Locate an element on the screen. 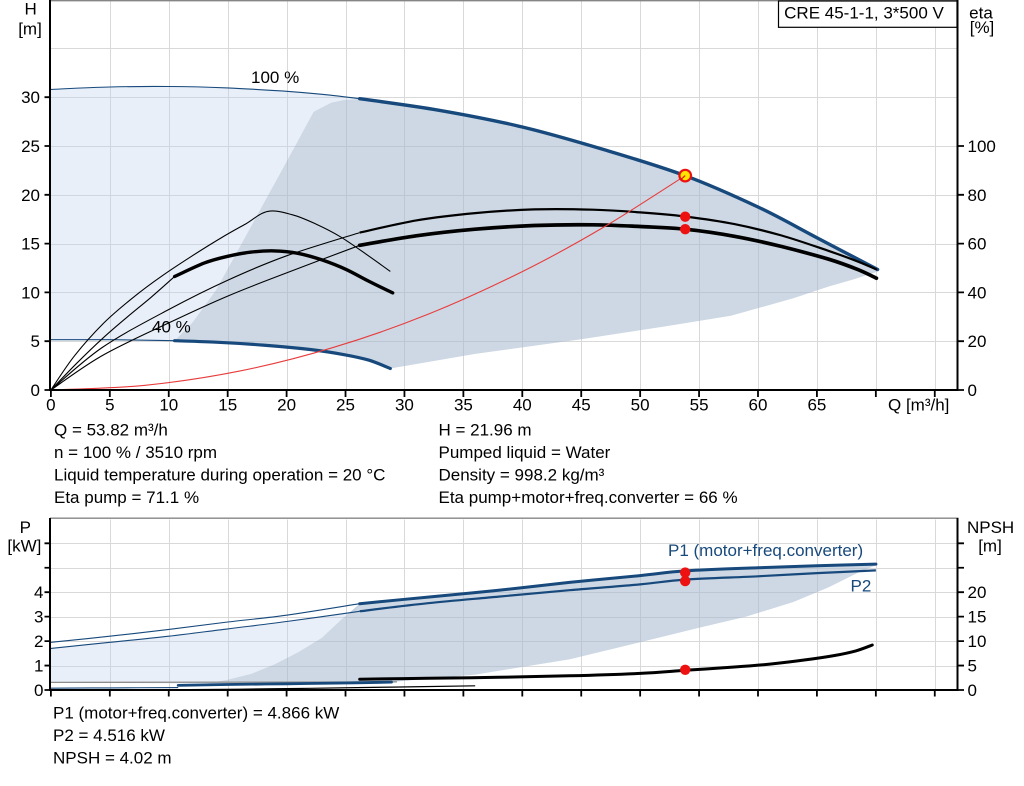 Image resolution: width=1024 pixels, height=786 pixels. svg-text: Eta pump = 71.1 % is located at coordinates (126, 497).